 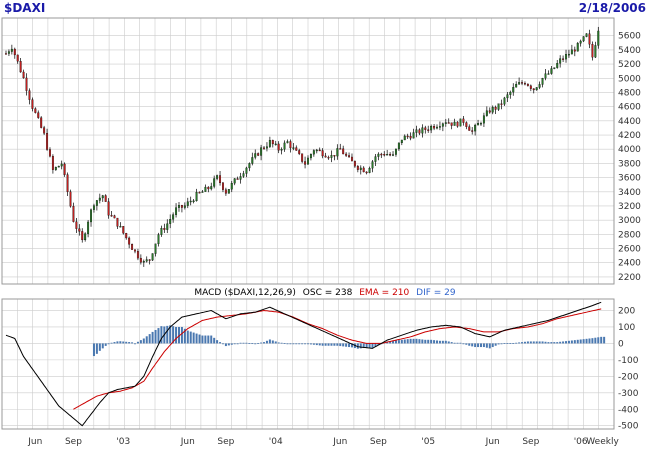 I want to click on price-y-tick-label: 3800, so click(x=629, y=164).